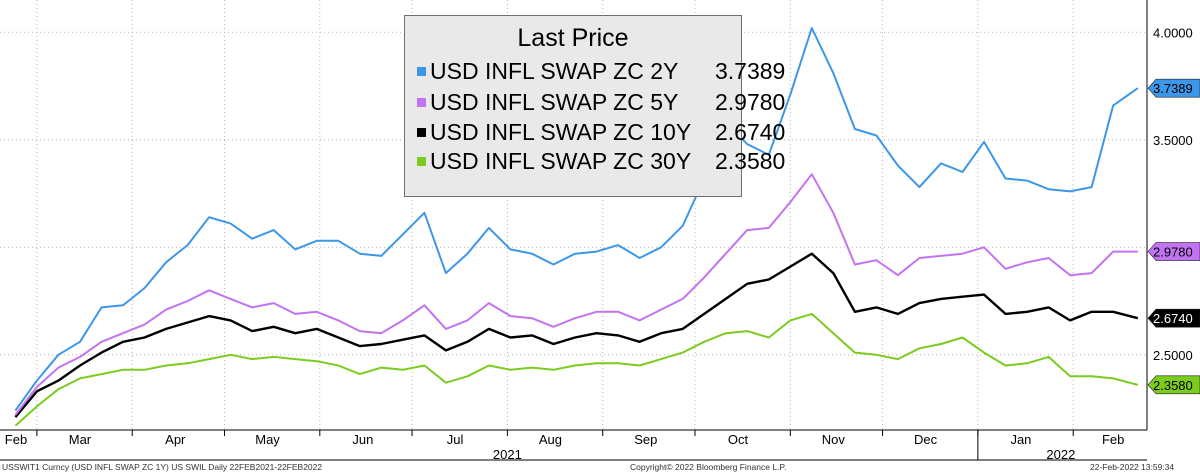 The width and height of the screenshot is (1200, 476). I want to click on legend-value-10y: 2.6740, so click(750, 131).